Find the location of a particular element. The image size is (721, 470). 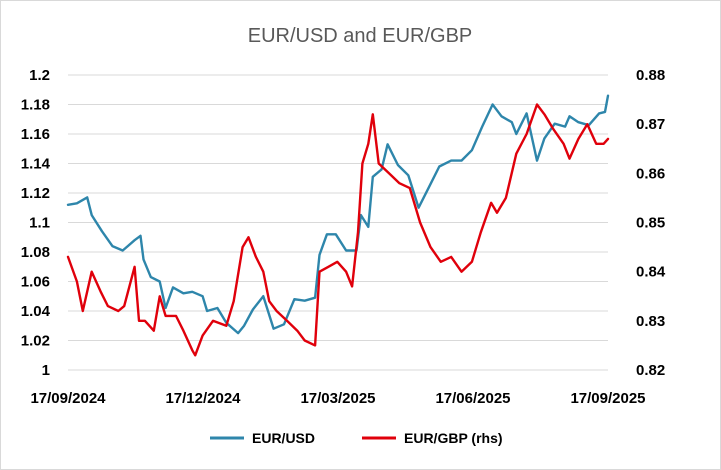

y-left-tick-label: 1.14 is located at coordinates (36, 164).